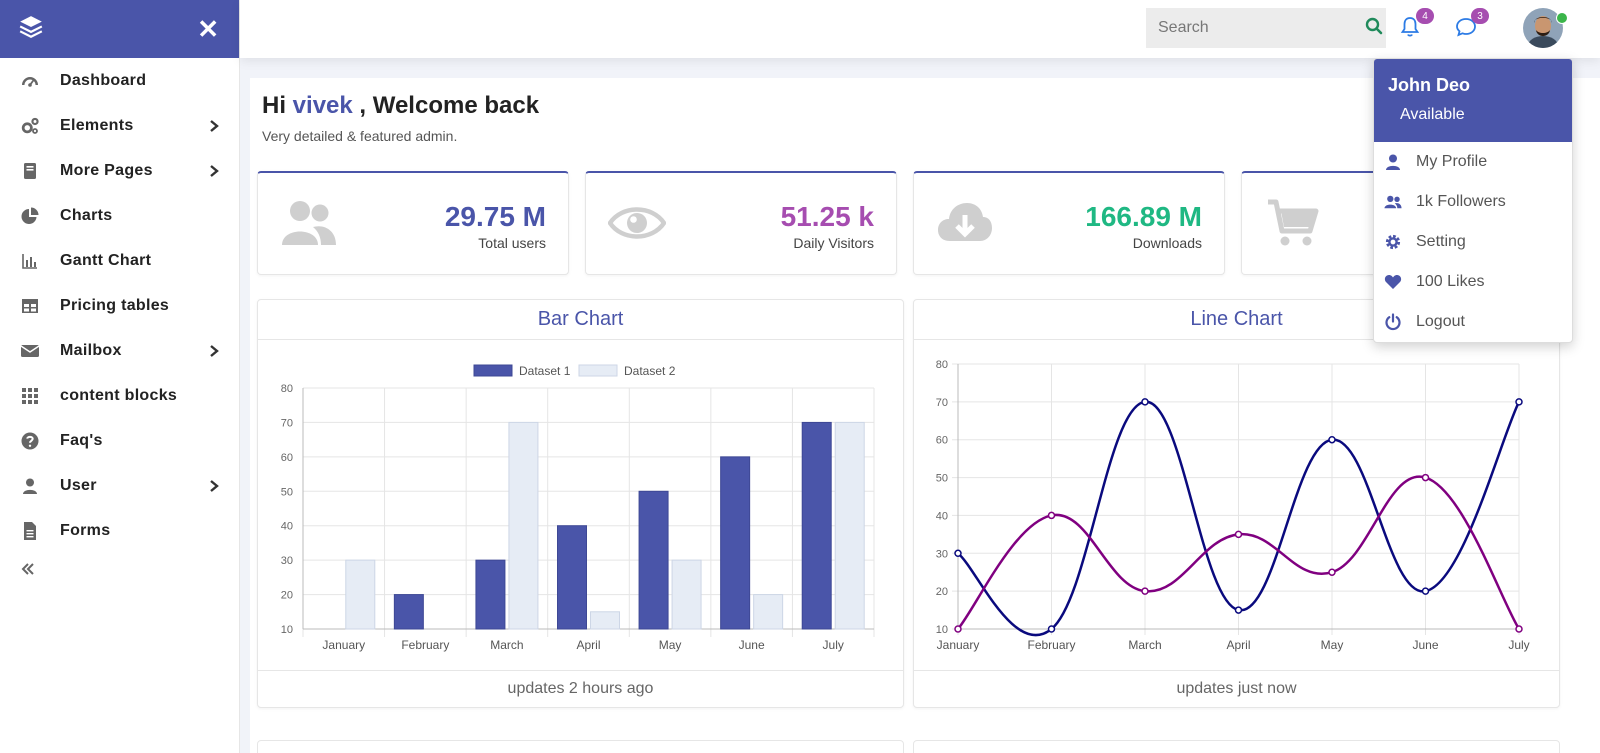 The height and width of the screenshot is (753, 1600). I want to click on sidebar-item-dashboard: Dashboard, so click(119, 80).